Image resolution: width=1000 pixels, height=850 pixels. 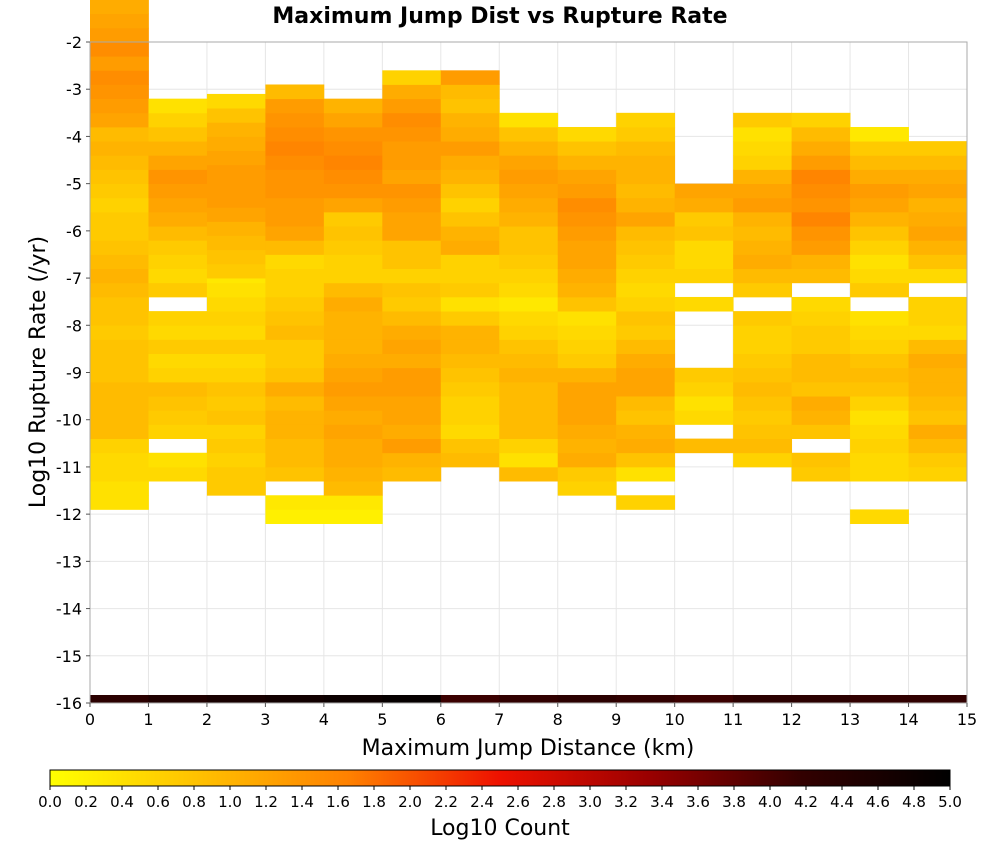 I want to click on y-tick-label: -16, so click(x=69, y=703).